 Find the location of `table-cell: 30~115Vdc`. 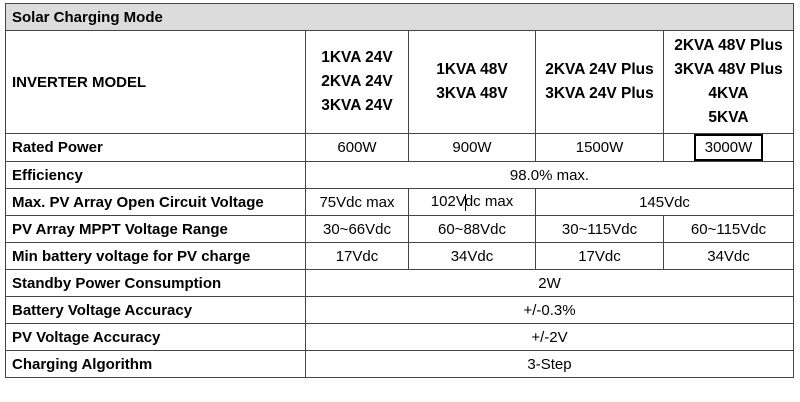

table-cell: 30~115Vdc is located at coordinates (599, 229).